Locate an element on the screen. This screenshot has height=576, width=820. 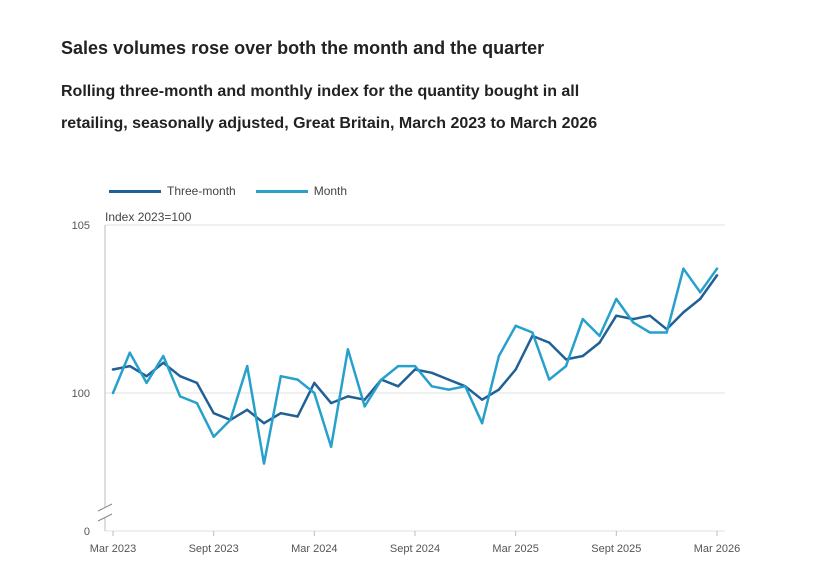
legend: Three-month Month is located at coordinates (238, 191).